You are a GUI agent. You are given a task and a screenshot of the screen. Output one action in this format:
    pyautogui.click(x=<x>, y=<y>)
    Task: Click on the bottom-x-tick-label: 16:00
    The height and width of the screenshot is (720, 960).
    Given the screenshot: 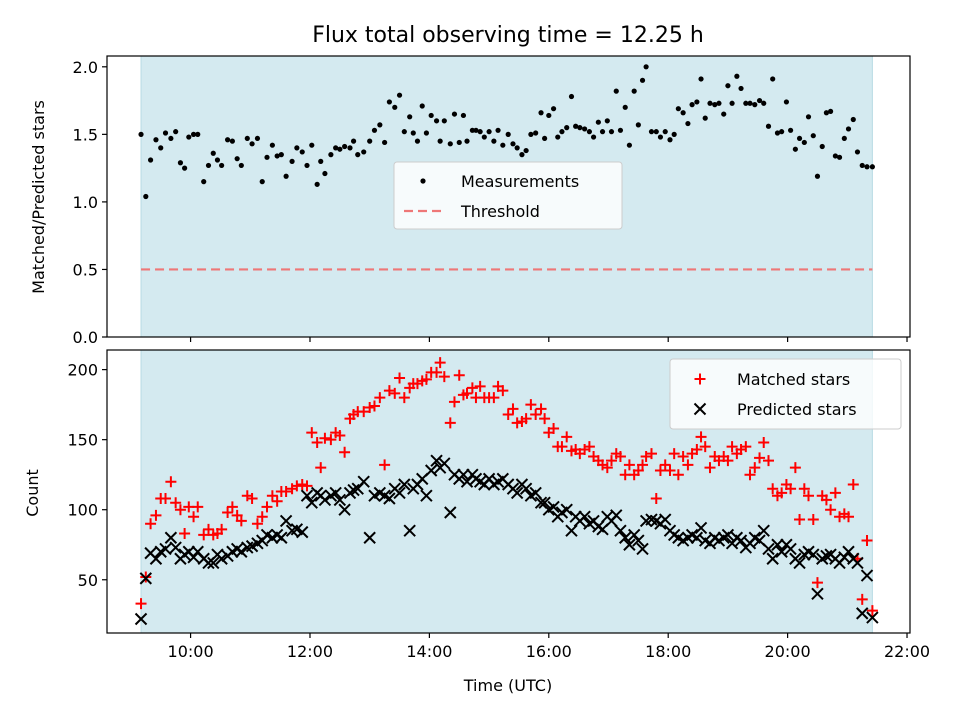 What is the action you would take?
    pyautogui.click(x=549, y=651)
    